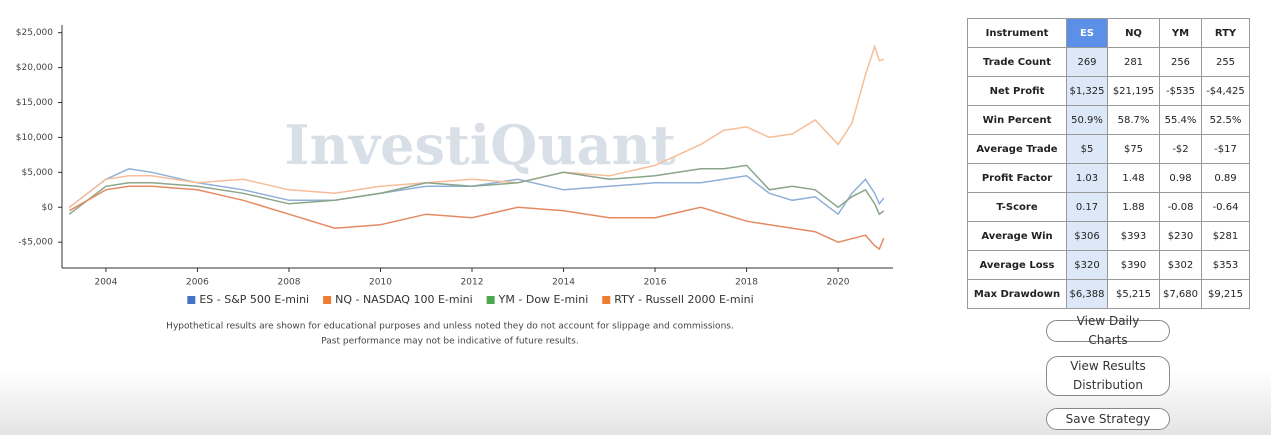 The width and height of the screenshot is (1271, 435). Describe the element at coordinates (655, 283) in the screenshot. I see `x-tick-label: 2016` at that location.